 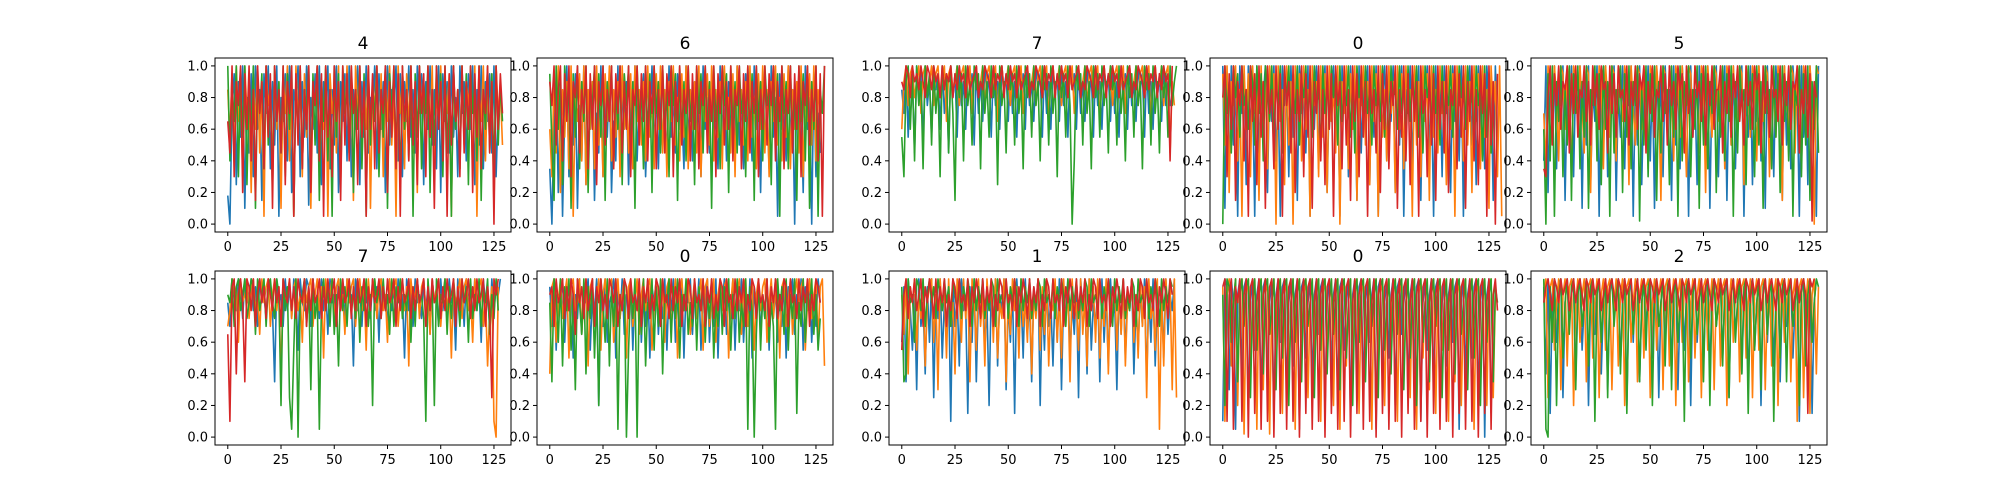 I want to click on subplot-1: 6 0 25 50 75 100 125 0.0 0.2 0.4 0.6 0.8 1.0, so click(x=671, y=144).